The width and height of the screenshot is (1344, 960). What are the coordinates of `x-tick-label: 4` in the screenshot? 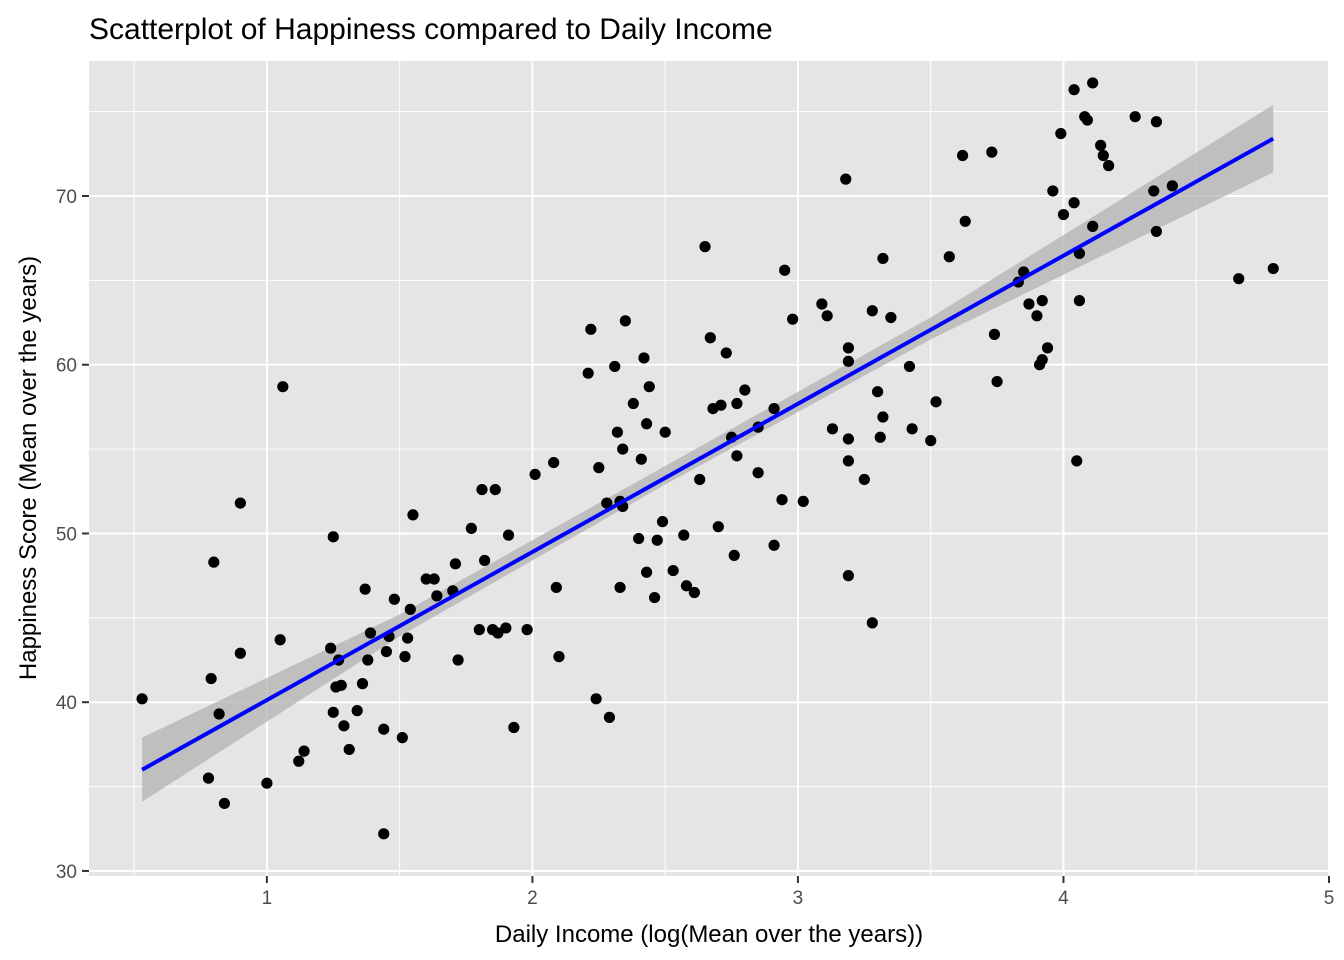 It's located at (1063, 898).